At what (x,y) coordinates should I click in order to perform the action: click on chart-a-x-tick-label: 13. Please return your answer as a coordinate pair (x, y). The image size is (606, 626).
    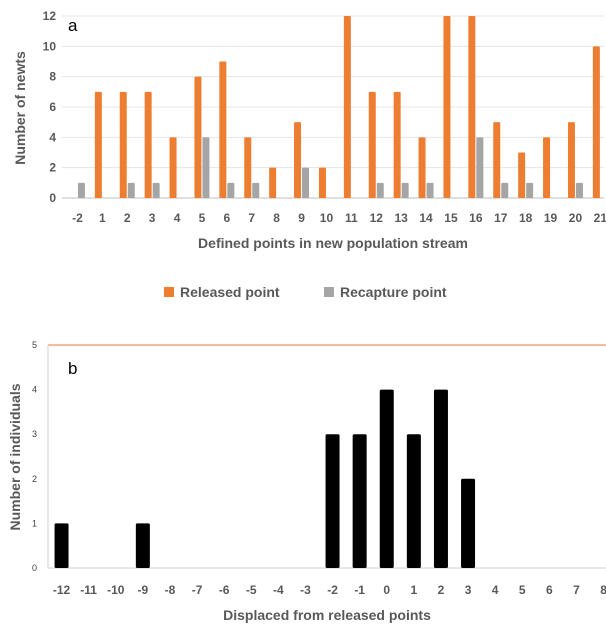
    Looking at the image, I should click on (401, 218).